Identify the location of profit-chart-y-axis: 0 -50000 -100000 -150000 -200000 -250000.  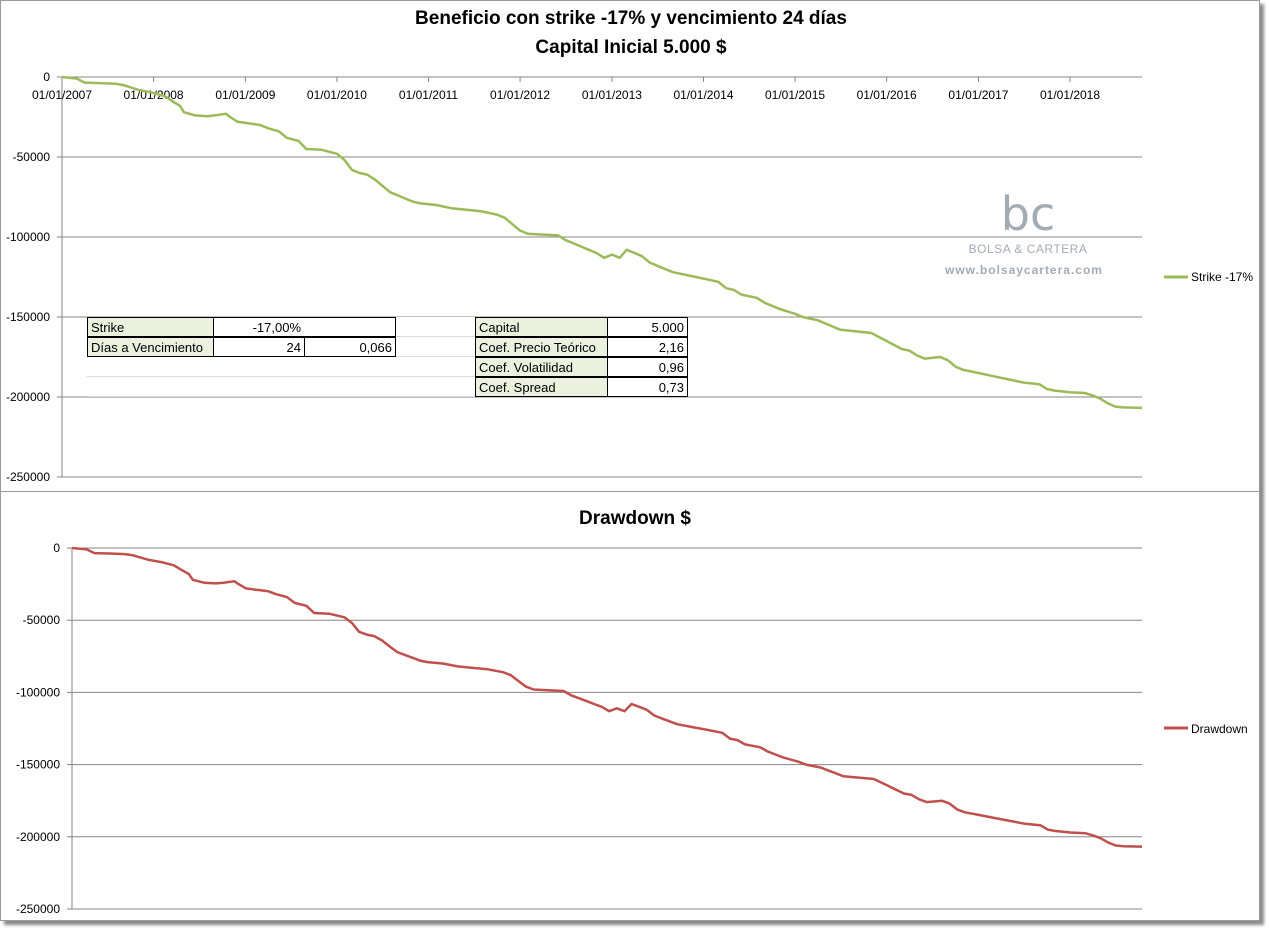
(28, 277).